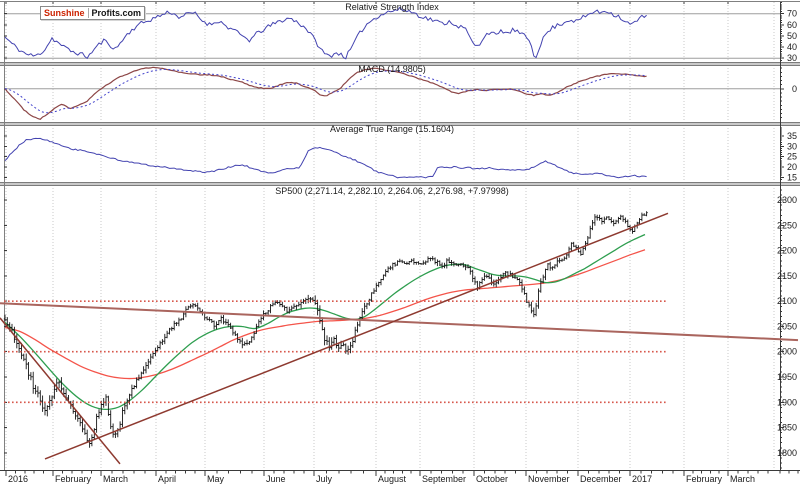  I want to click on price-axis-label: 1850, so click(787, 428).